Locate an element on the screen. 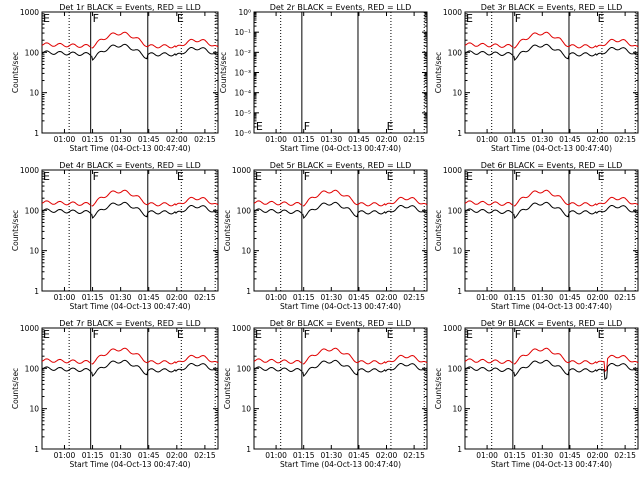 This screenshot has height=480, width=640. chart-title: Det 8r BLACK = Events, RED = LLD is located at coordinates (341, 323).